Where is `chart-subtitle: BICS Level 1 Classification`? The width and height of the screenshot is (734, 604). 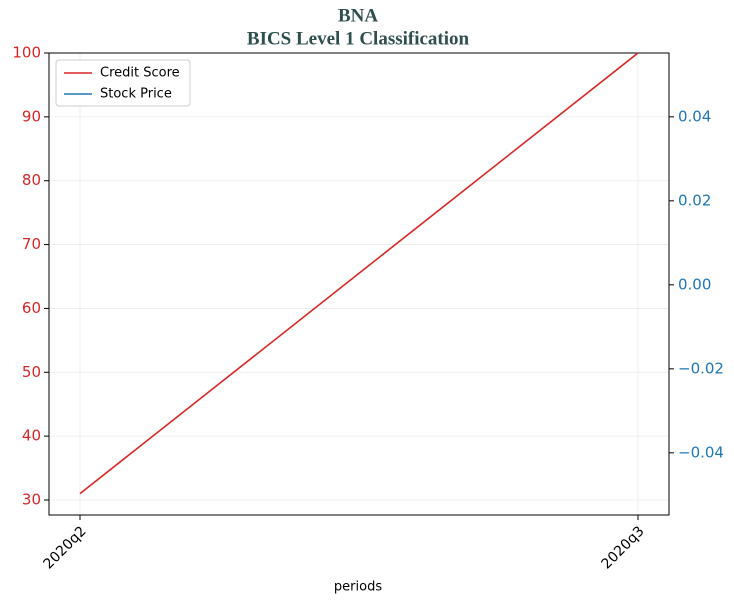
chart-subtitle: BICS Level 1 Classification is located at coordinates (358, 38).